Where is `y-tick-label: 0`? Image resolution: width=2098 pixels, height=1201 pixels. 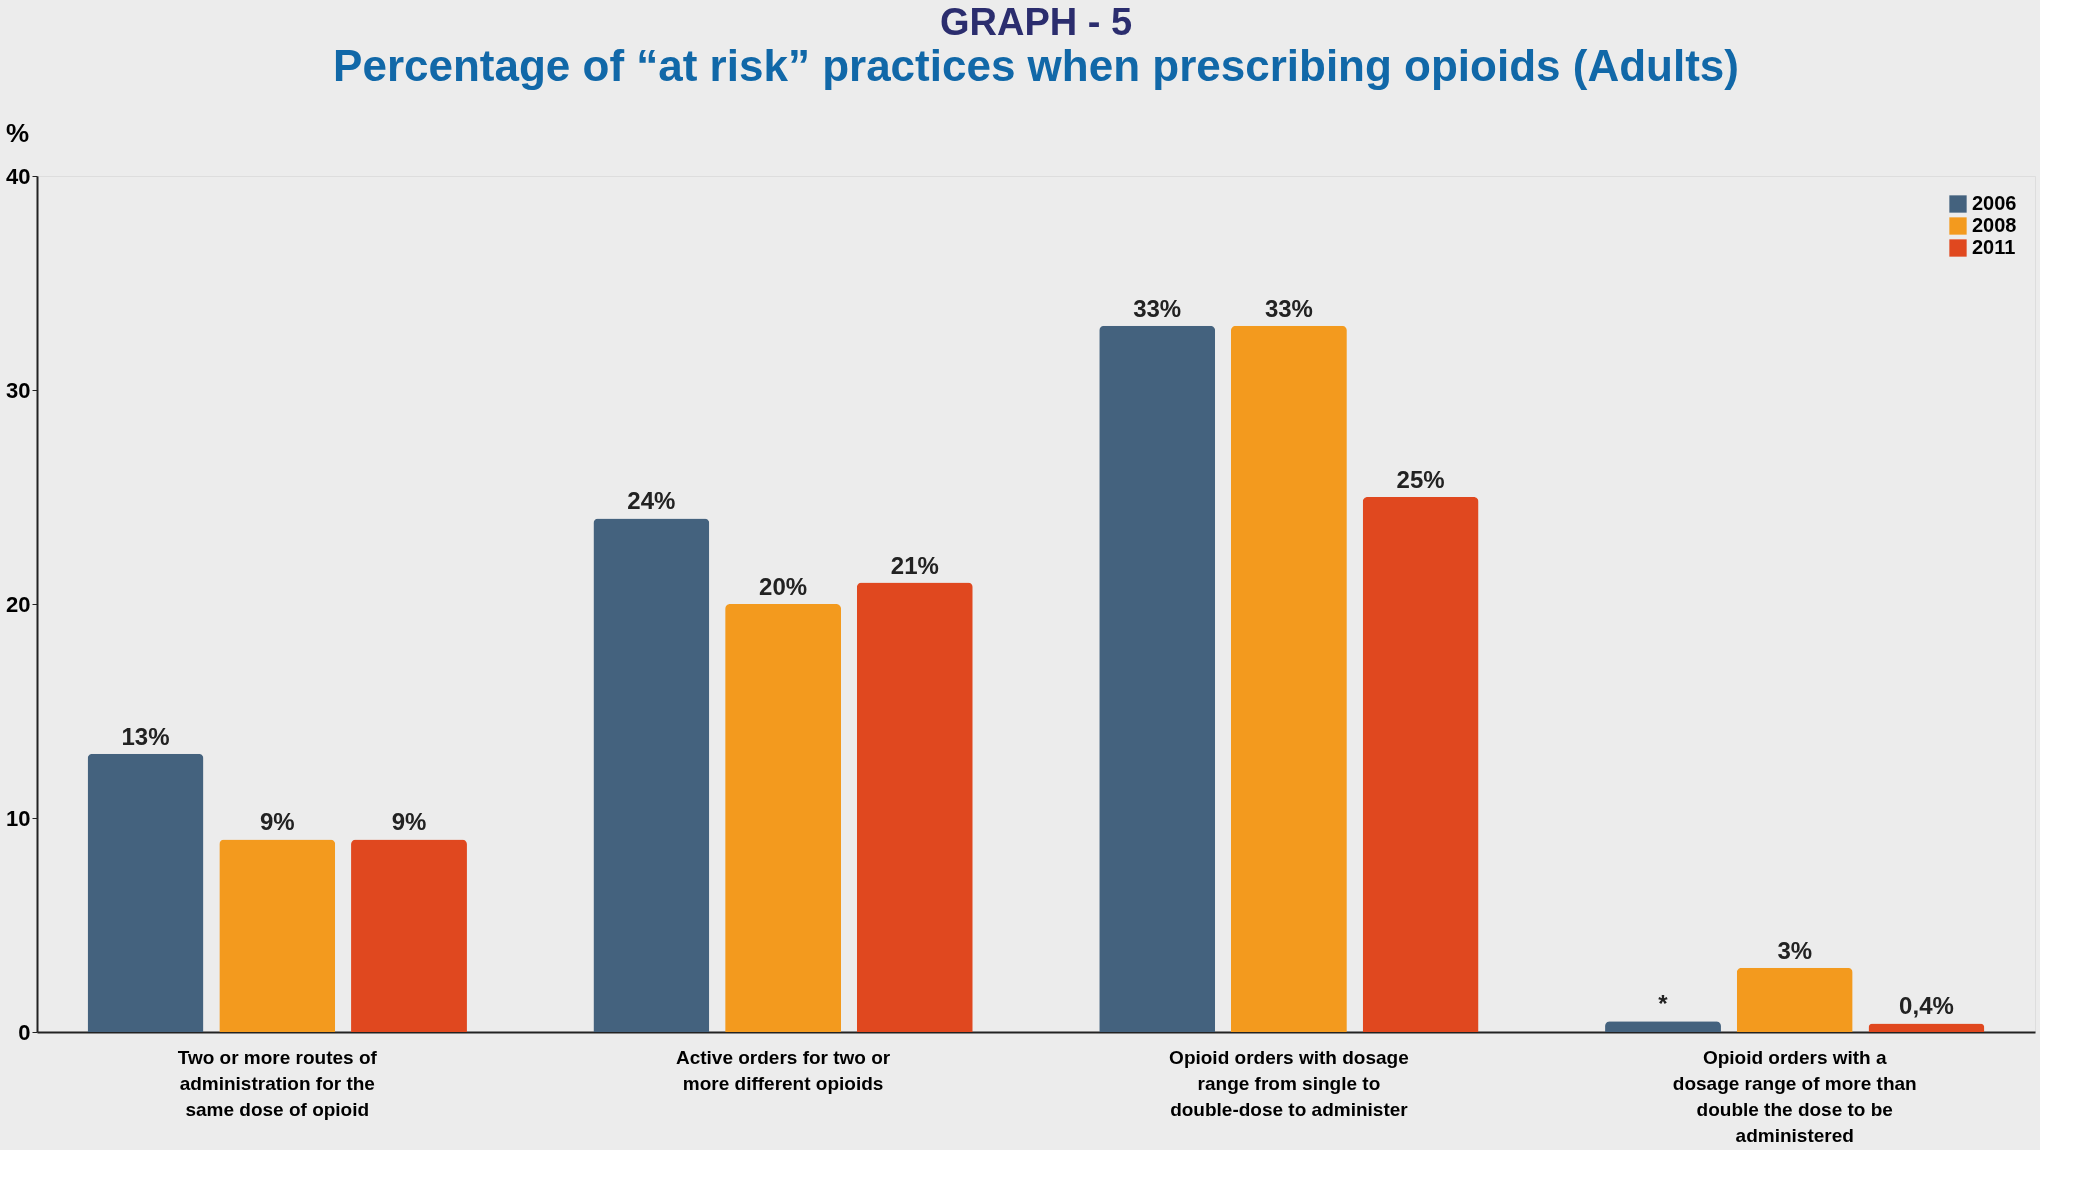
y-tick-label: 0 is located at coordinates (24, 1032).